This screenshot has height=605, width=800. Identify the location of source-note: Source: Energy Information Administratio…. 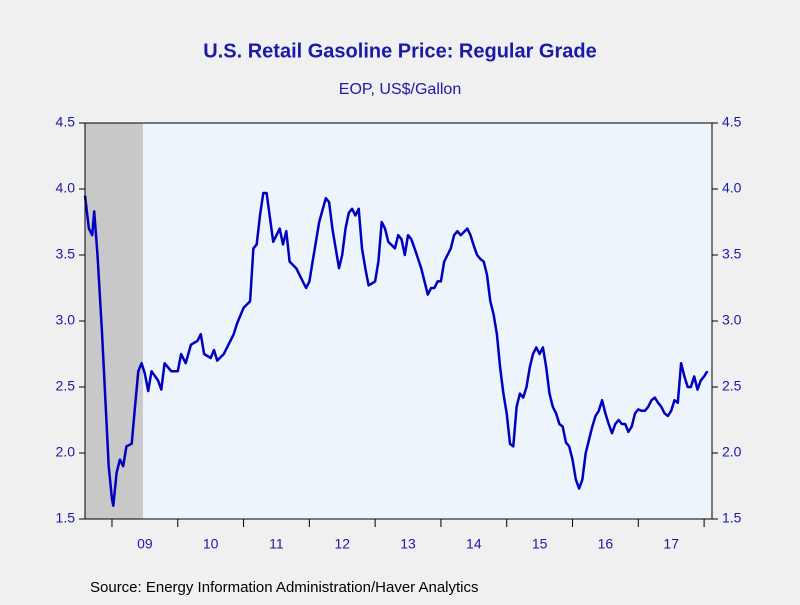
(284, 587).